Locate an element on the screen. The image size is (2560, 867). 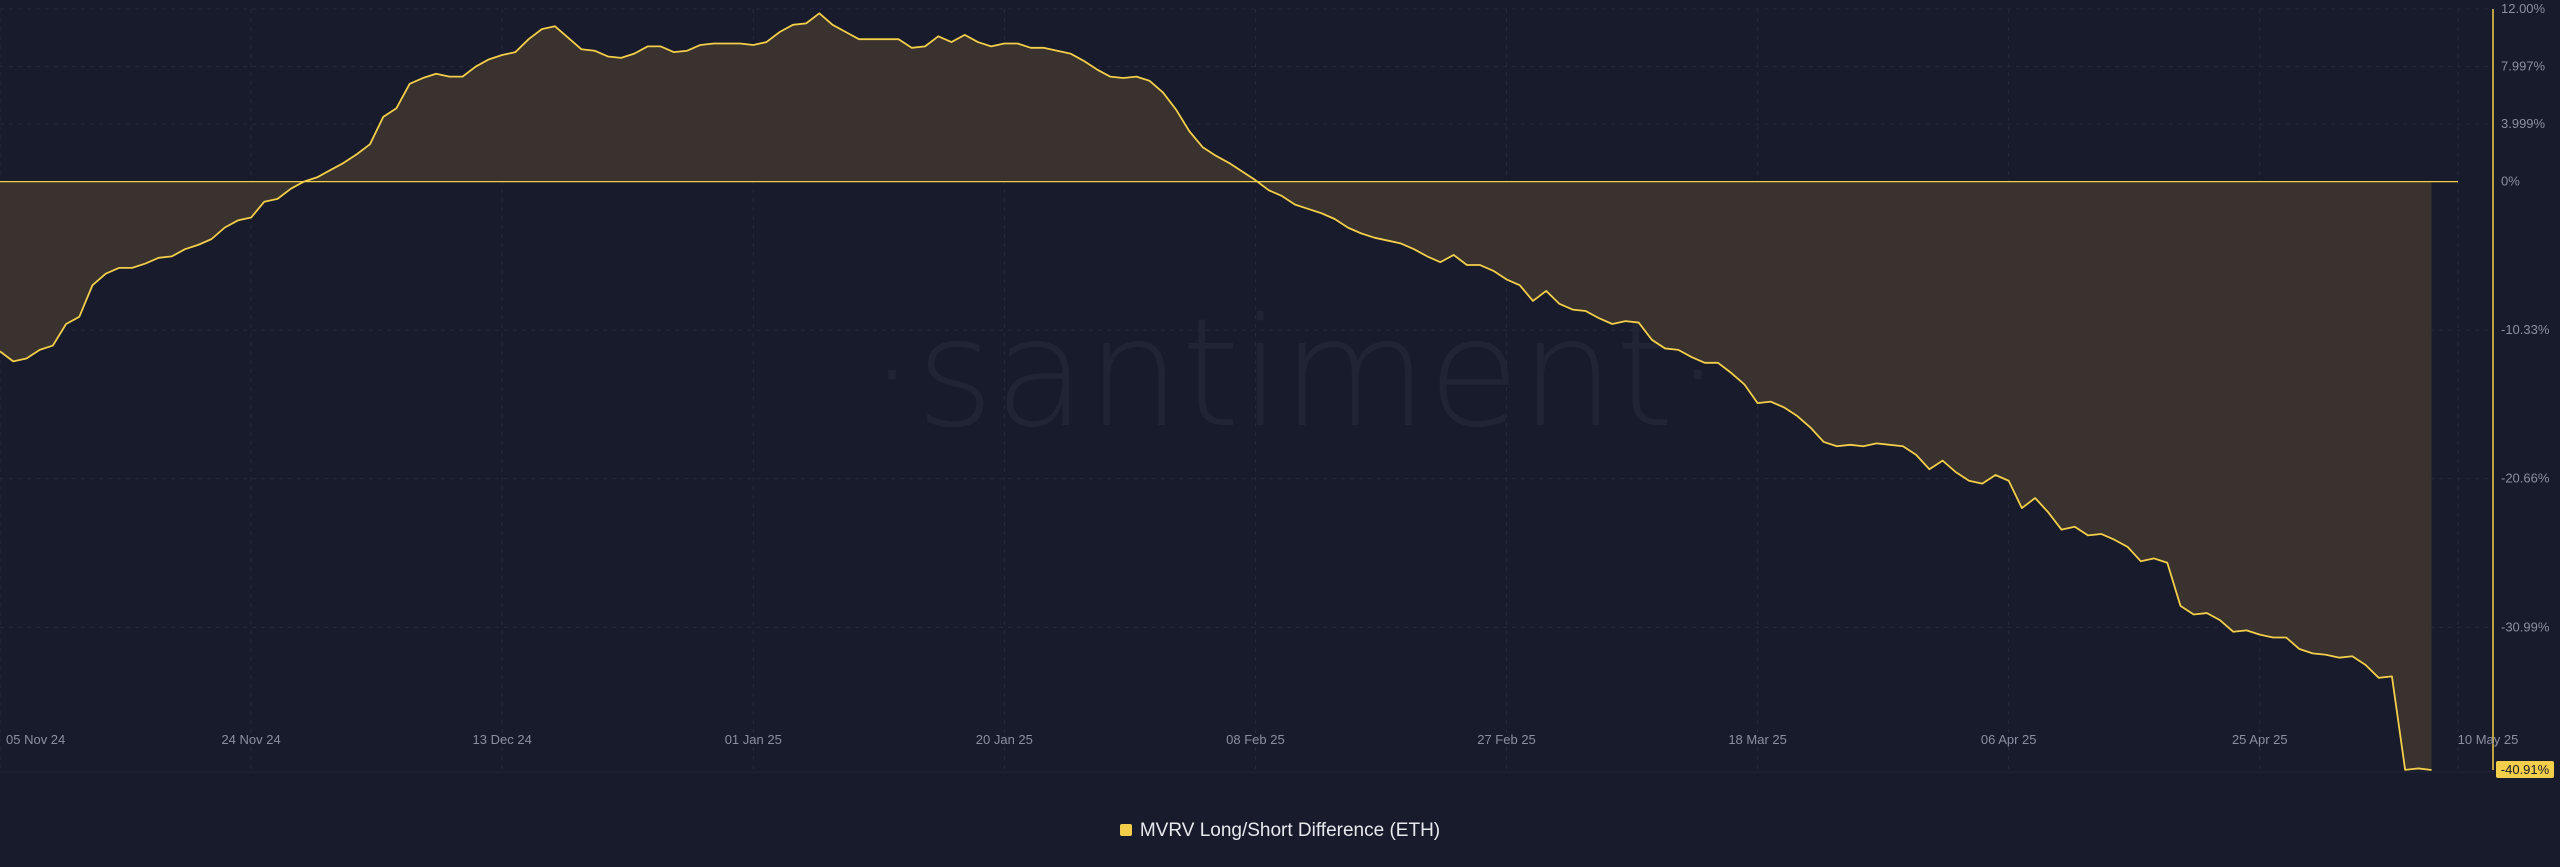
x-tick-label: 20 Jan 25 is located at coordinates (1004, 739).